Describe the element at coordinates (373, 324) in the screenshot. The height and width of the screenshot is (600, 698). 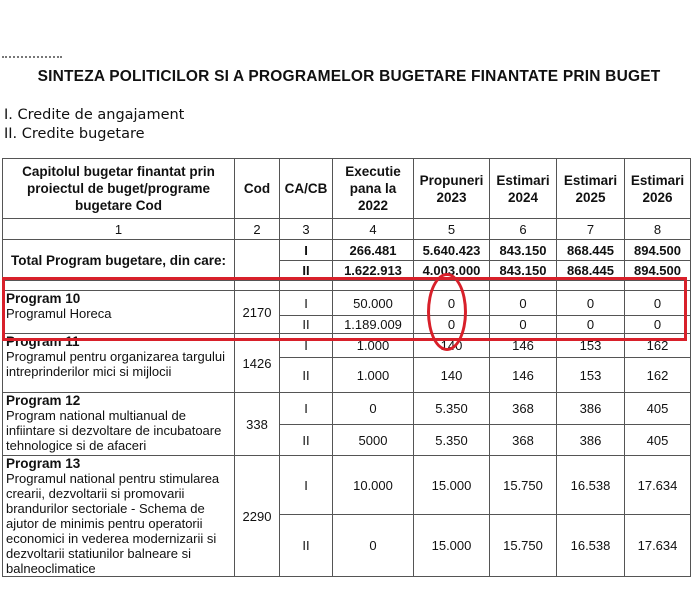
I see `value-cell: 1.189.009` at that location.